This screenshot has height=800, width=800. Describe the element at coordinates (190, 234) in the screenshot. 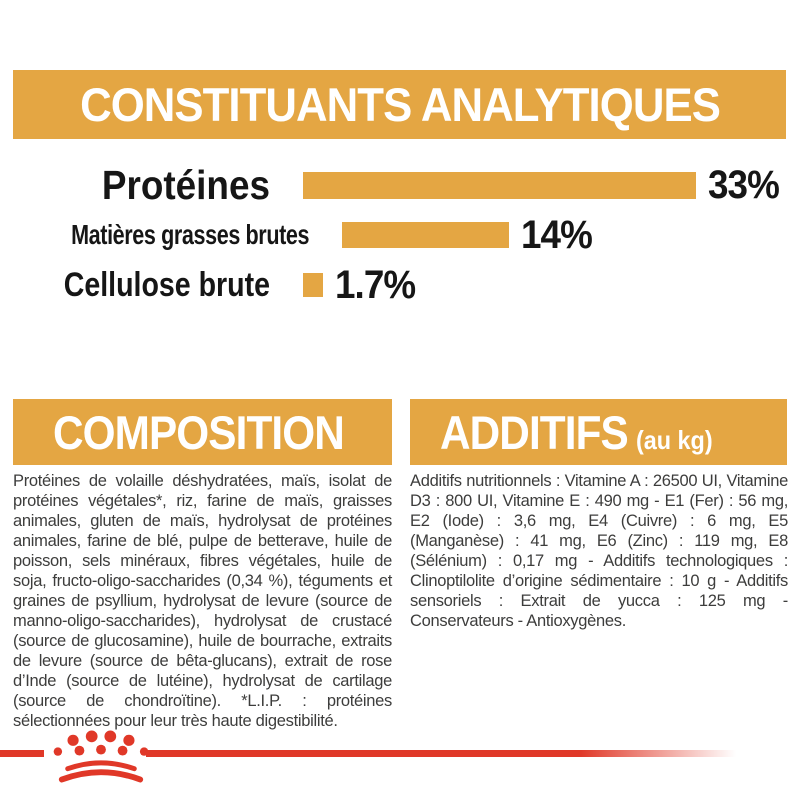

I see `bar-category-label: Matières grasses brutes` at that location.